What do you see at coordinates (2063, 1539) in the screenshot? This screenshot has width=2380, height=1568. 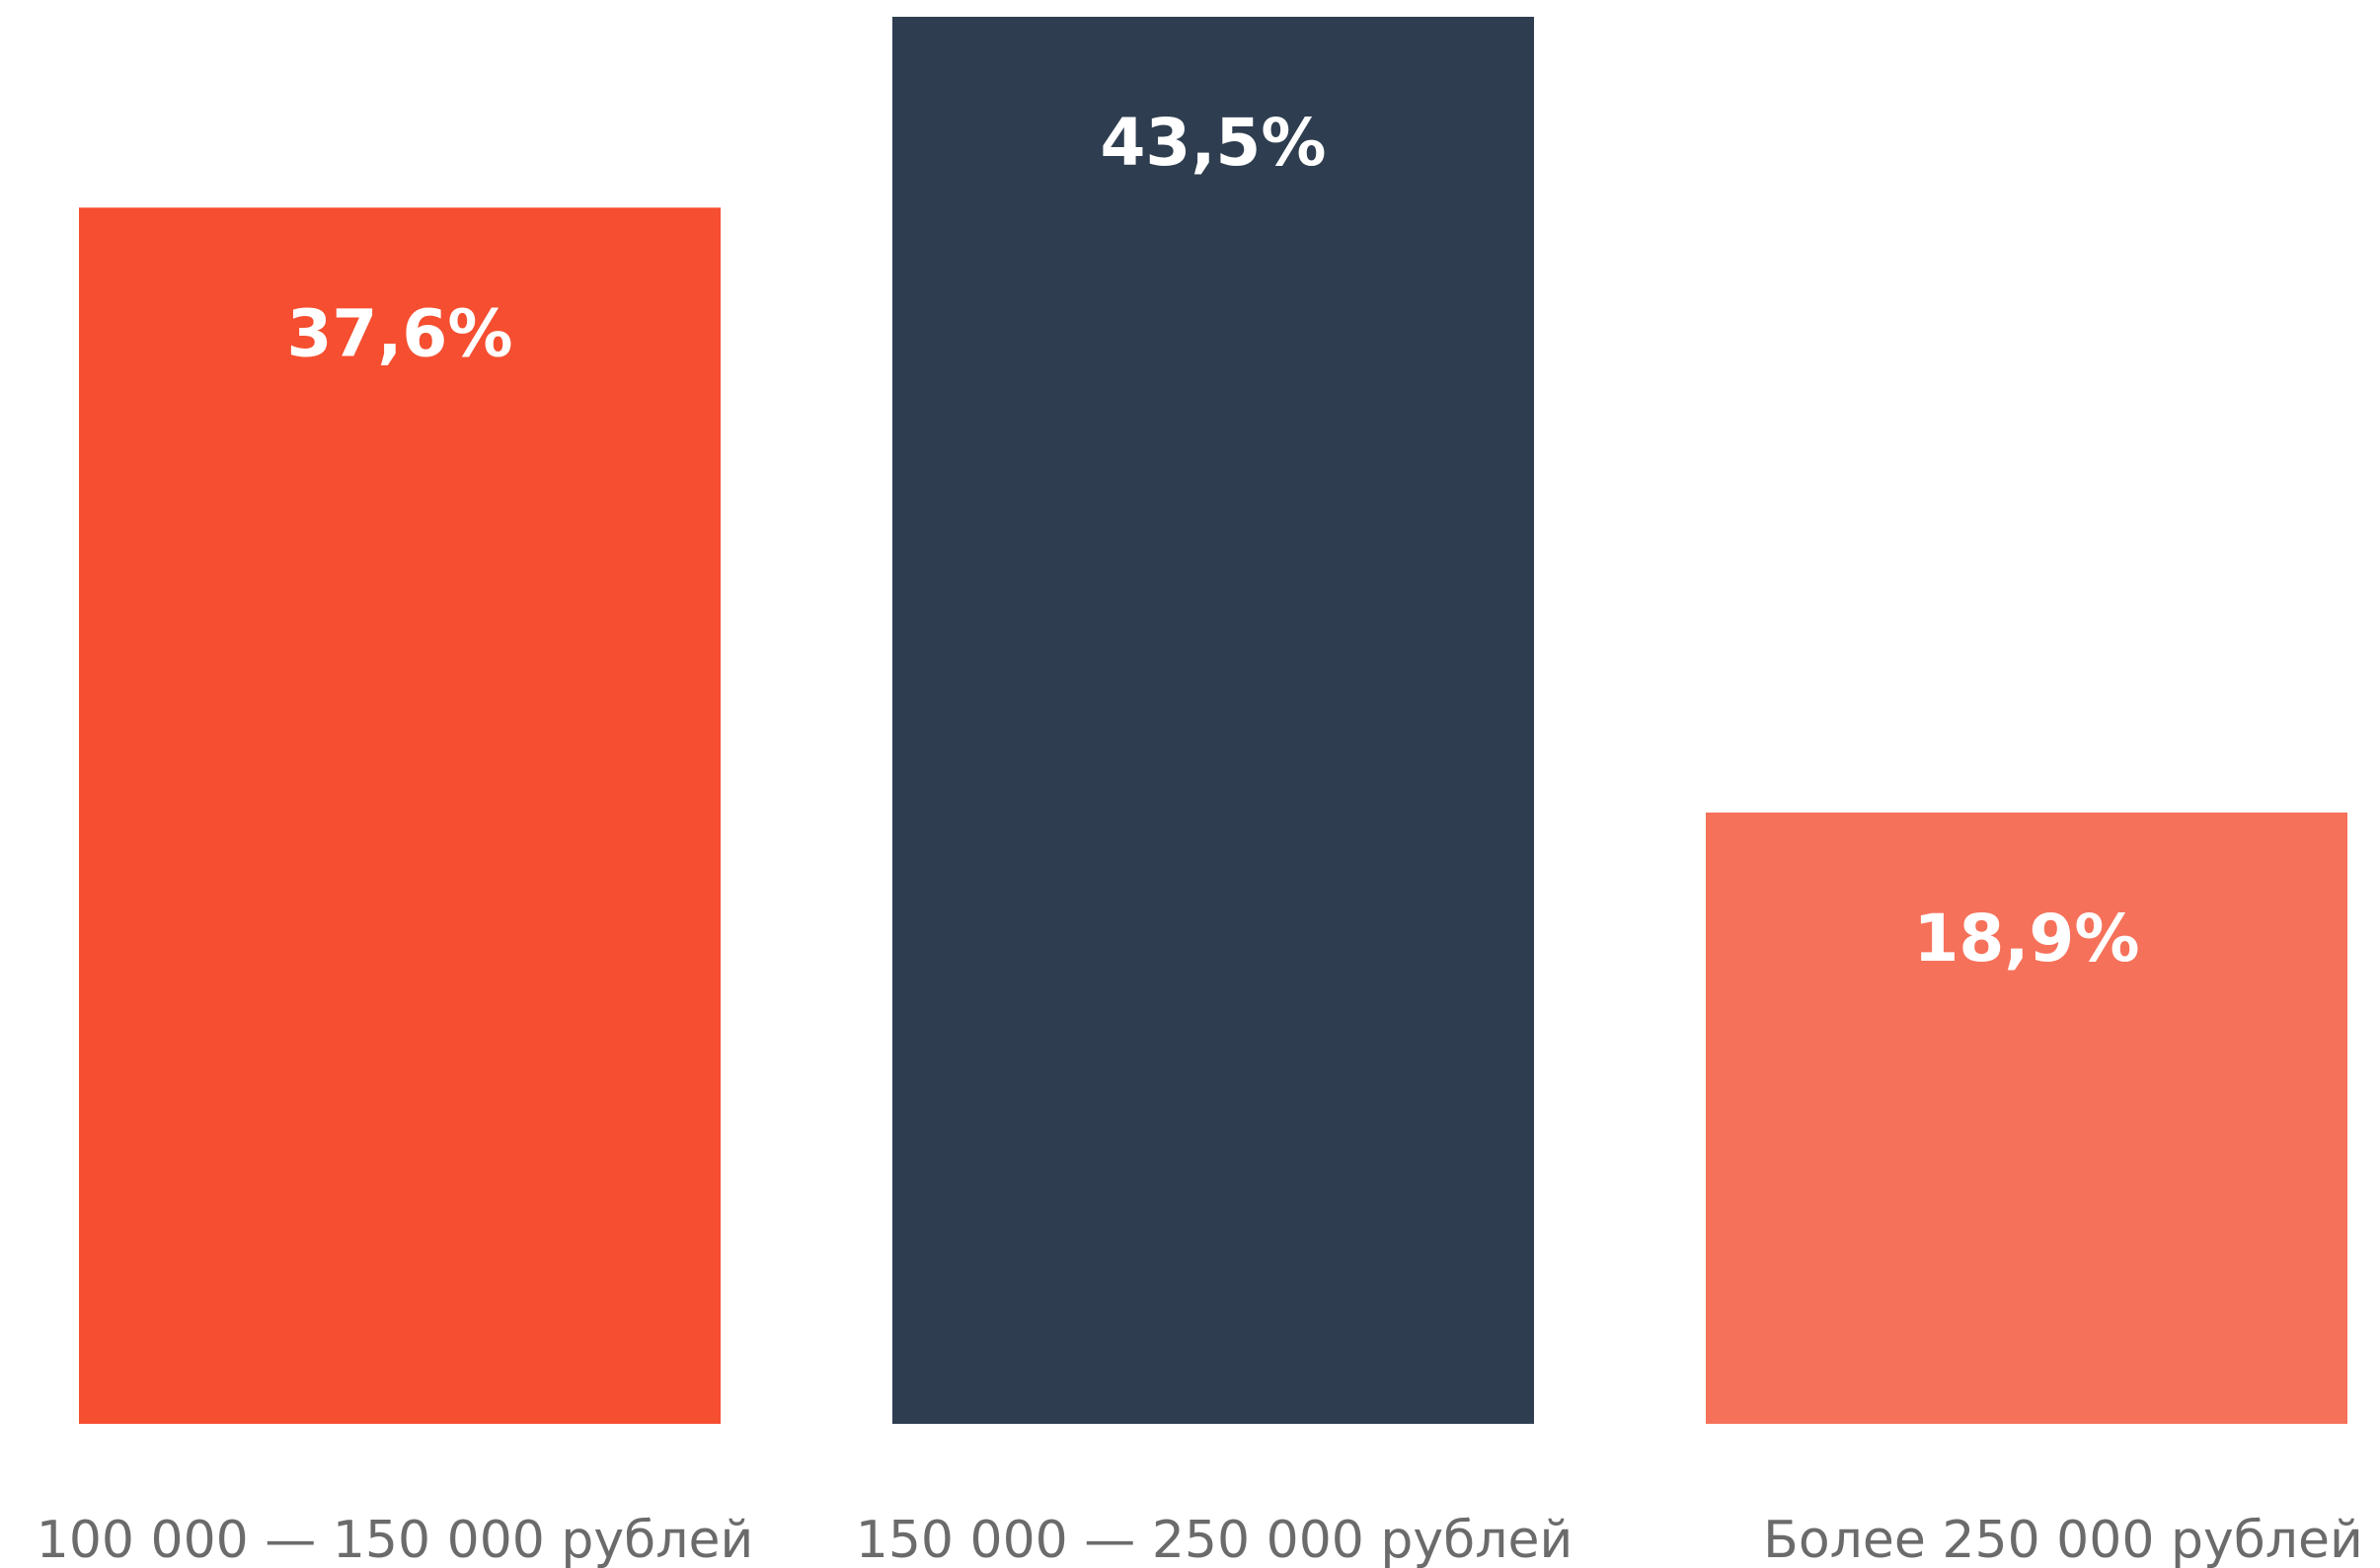 I see `category-label-3: Более 250 000 рублей` at bounding box center [2063, 1539].